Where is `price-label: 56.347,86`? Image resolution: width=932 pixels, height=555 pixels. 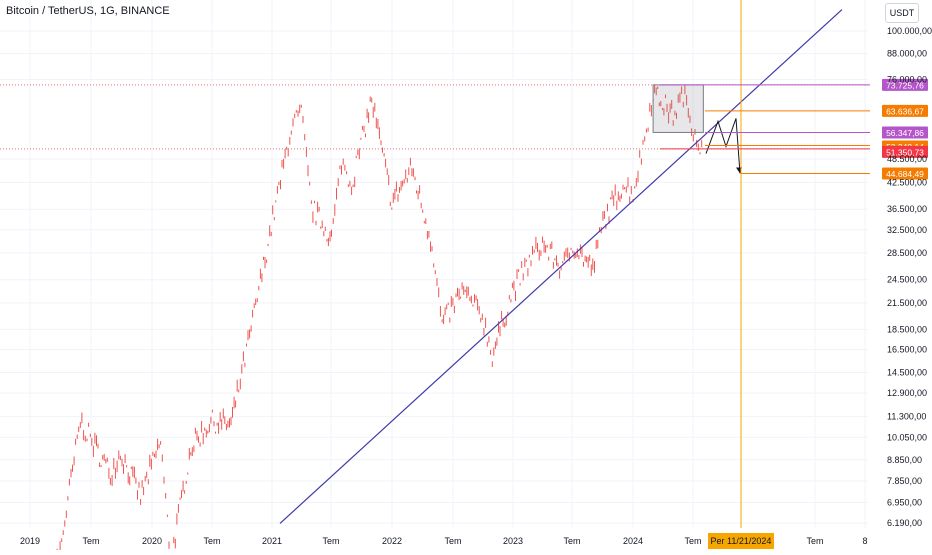
price-label: 56.347,86 is located at coordinates (905, 133).